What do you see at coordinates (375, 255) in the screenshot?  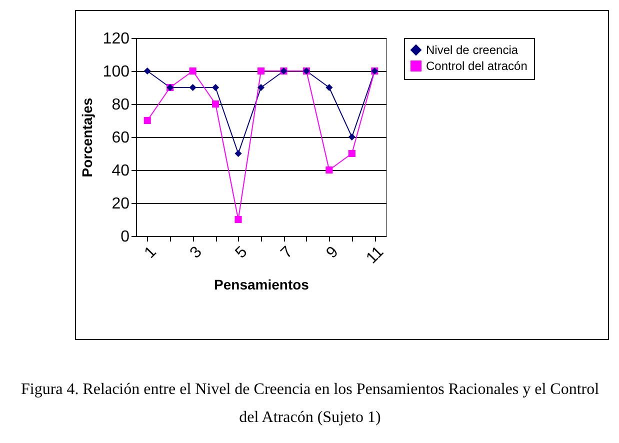 I see `x-tick-label: 11` at bounding box center [375, 255].